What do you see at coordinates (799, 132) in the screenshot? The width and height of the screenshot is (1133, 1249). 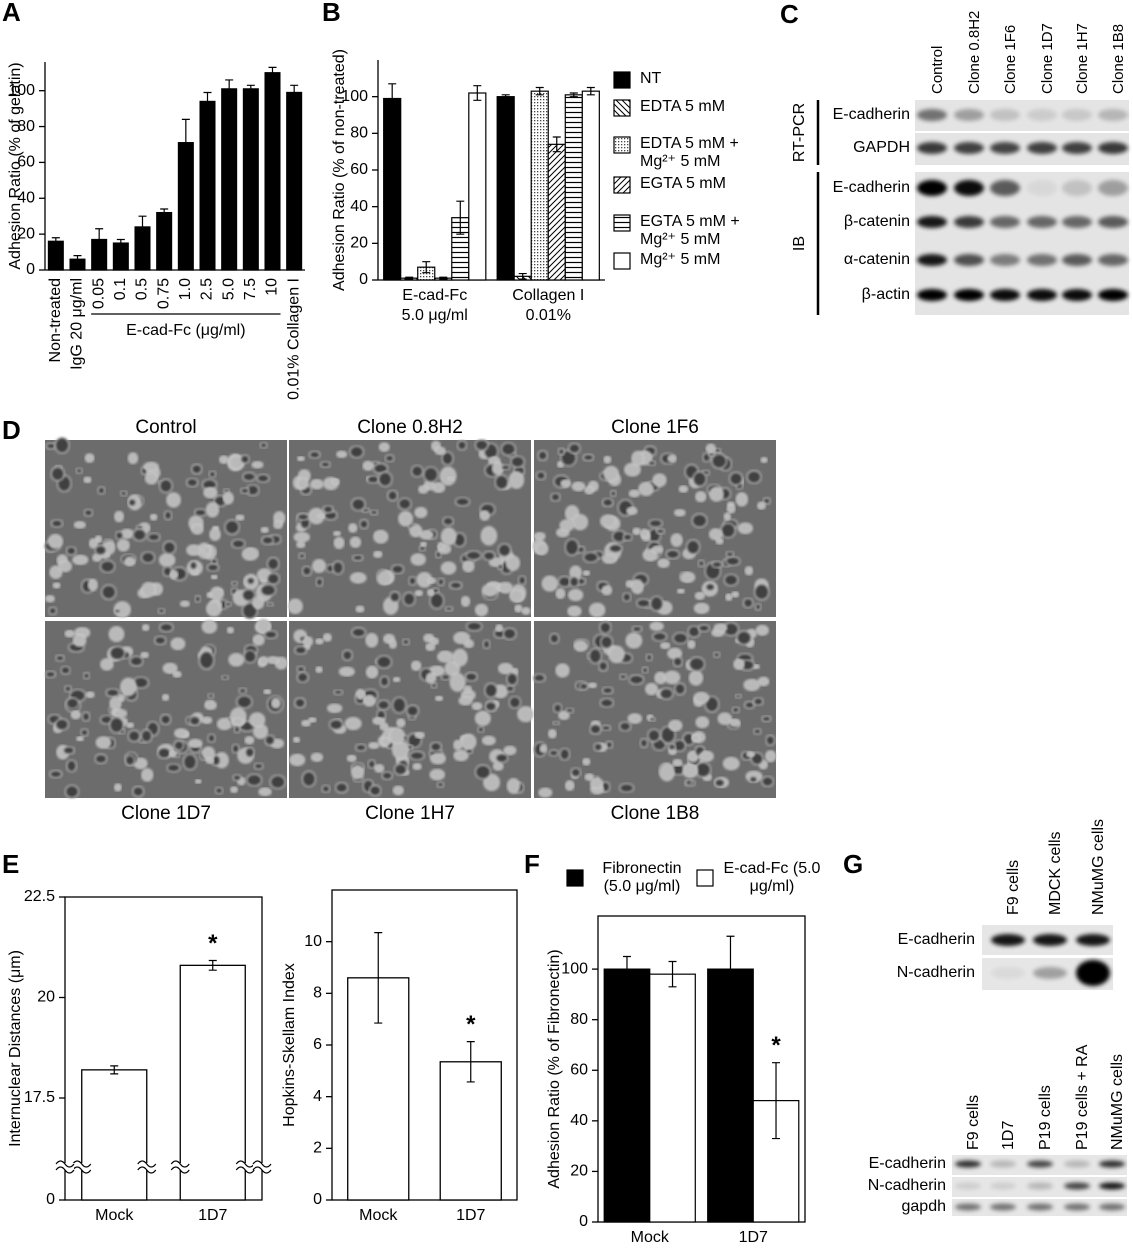 I see `group-label: RT-PCR` at bounding box center [799, 132].